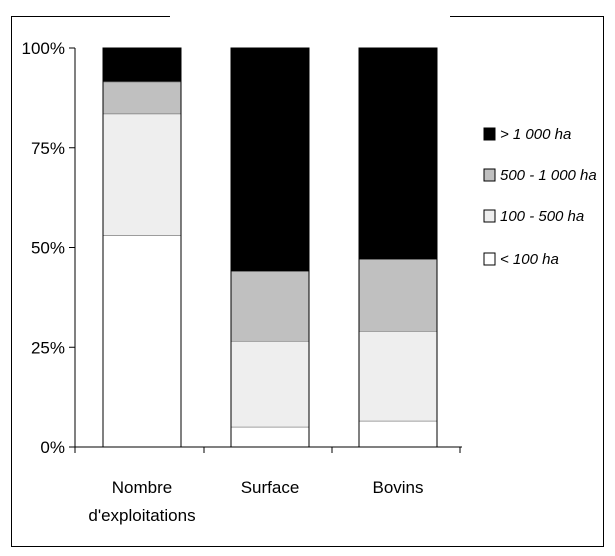 The height and width of the screenshot is (556, 615). What do you see at coordinates (141, 515) in the screenshot?
I see `x-tick-label: d'exploitations` at bounding box center [141, 515].